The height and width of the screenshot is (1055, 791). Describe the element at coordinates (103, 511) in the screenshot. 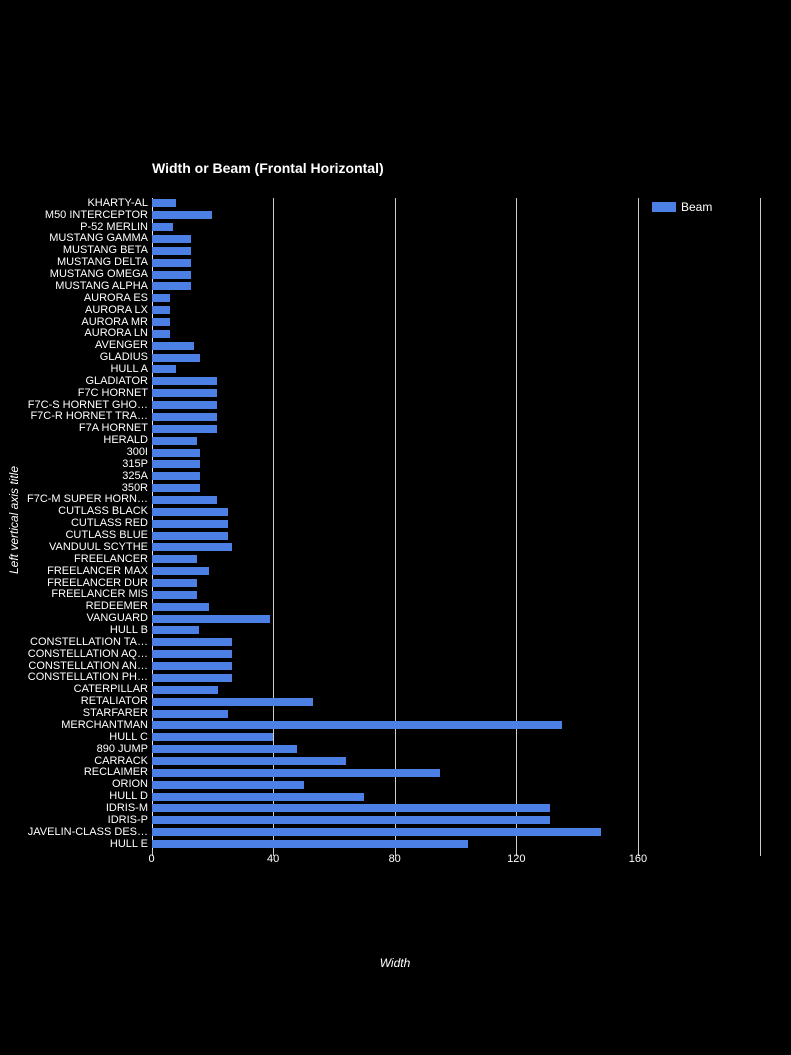

I see `category-label: CUTLASS BLACK` at that location.